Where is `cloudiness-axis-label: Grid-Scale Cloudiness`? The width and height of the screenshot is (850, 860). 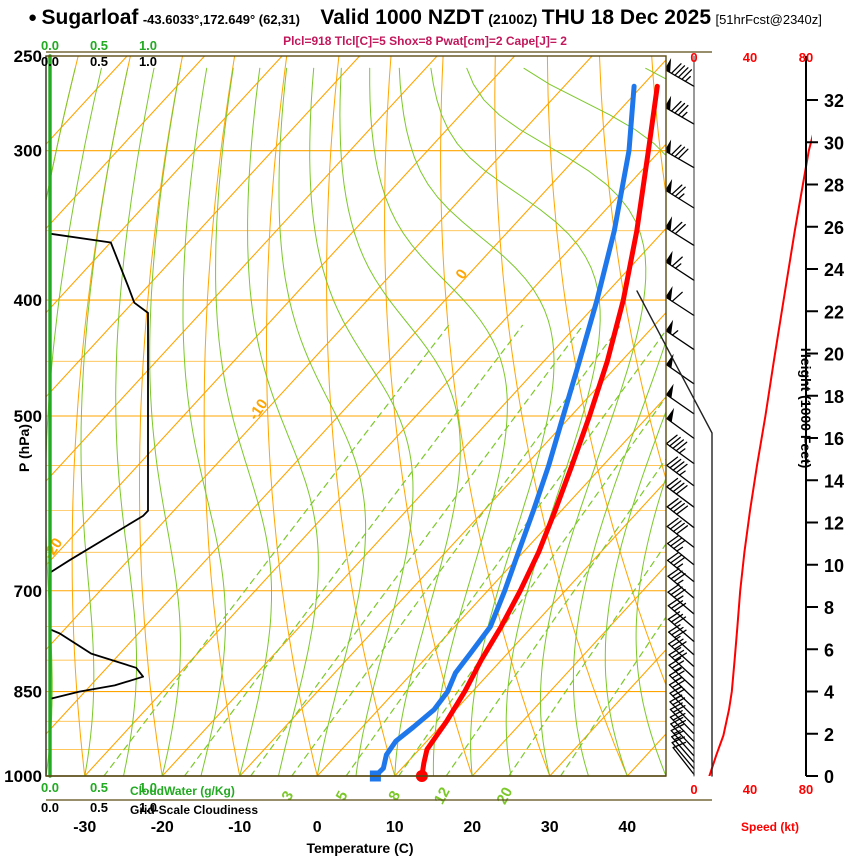
cloudiness-axis-label: Grid-Scale Cloudiness is located at coordinates (194, 810).